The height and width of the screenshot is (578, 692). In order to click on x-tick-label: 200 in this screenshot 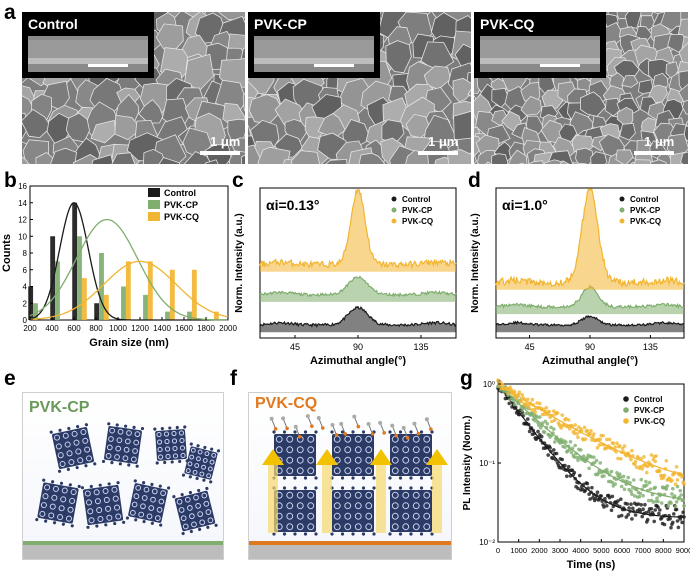, I will do `click(30, 328)`.